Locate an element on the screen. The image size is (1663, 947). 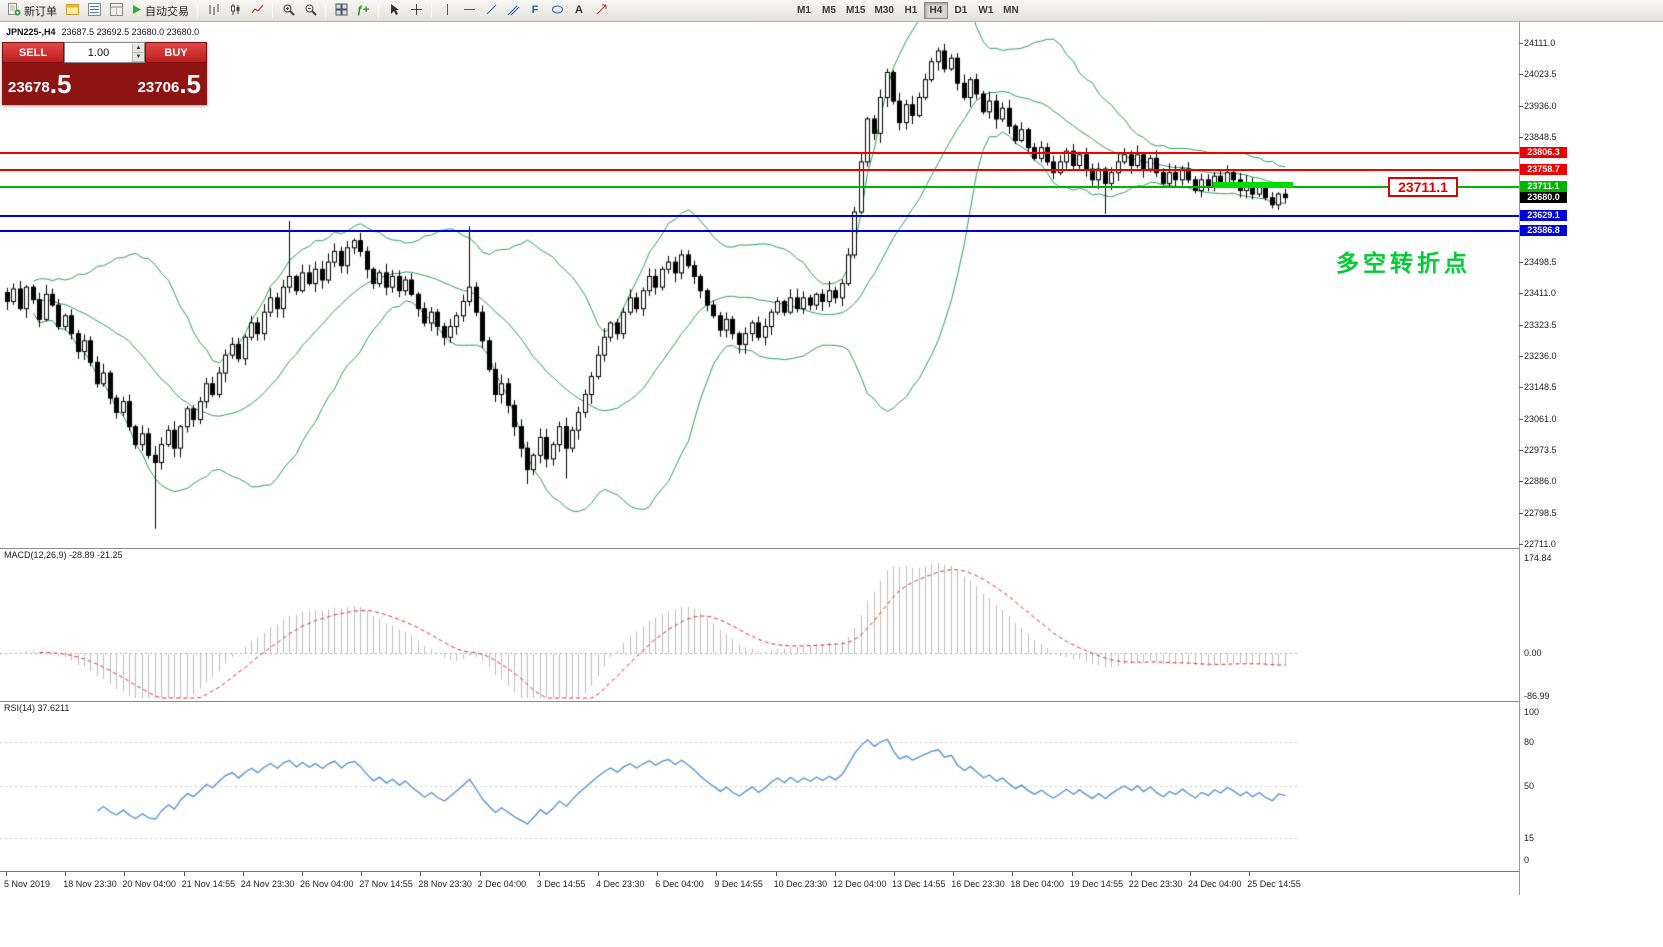
price-axis-label: 23936.0 is located at coordinates (1540, 105).